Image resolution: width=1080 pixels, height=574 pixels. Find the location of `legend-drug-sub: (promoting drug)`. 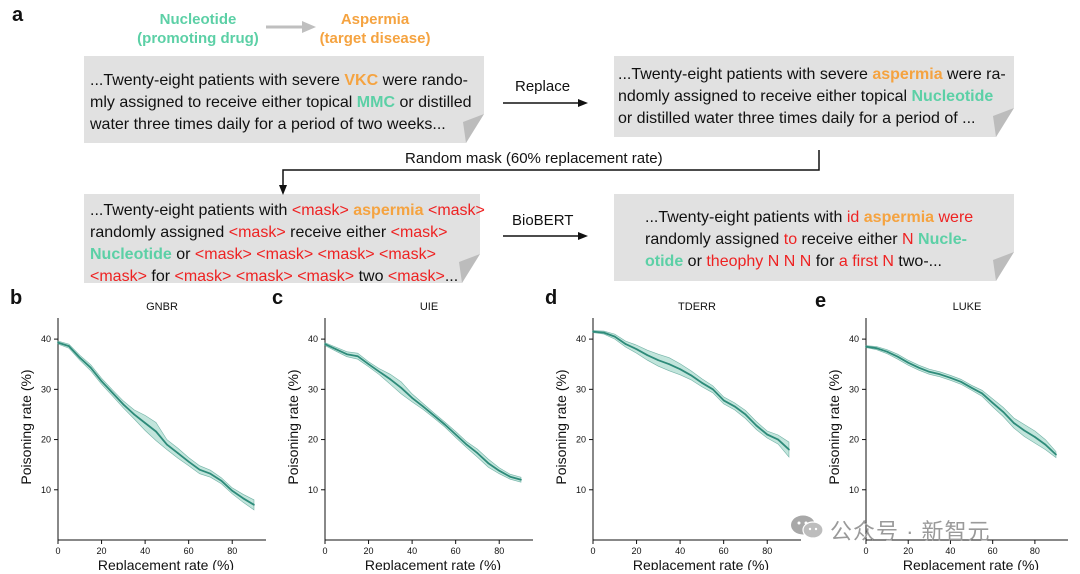

legend-drug-sub: (promoting drug) is located at coordinates (198, 38).